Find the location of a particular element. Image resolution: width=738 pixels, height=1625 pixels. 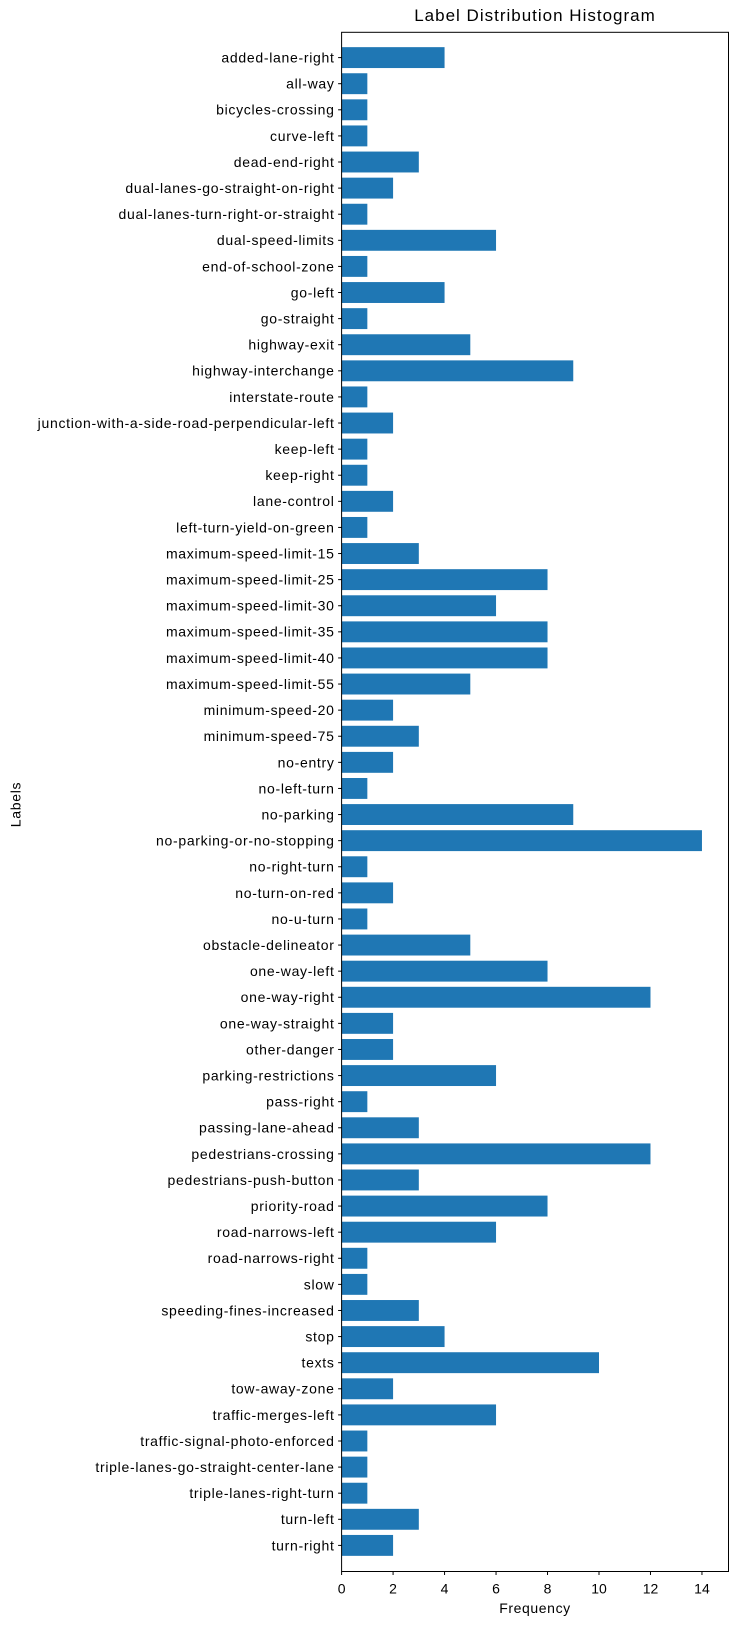

svg-text: minimum-speed-75 is located at coordinates (269, 736).